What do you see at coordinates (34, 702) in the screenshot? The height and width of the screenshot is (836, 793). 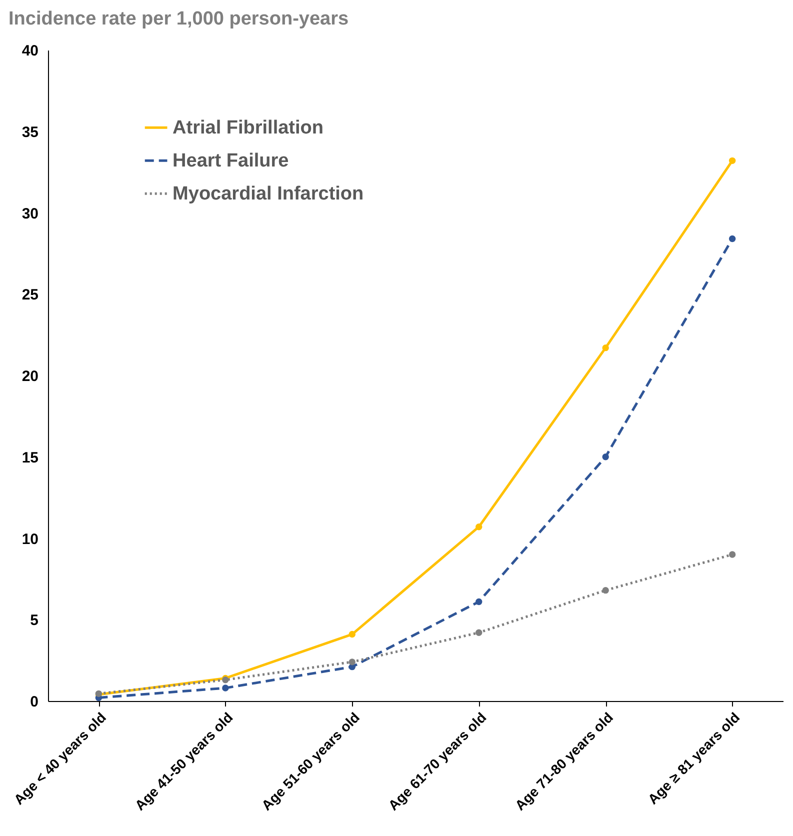 I see `y-tick-label: 0` at bounding box center [34, 702].